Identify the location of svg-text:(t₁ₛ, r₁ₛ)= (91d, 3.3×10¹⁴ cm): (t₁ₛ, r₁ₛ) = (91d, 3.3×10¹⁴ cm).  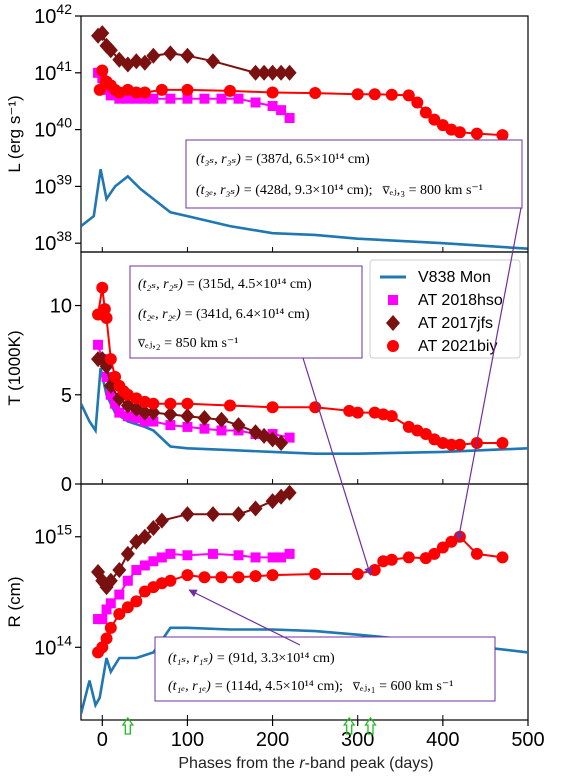
(251, 658).